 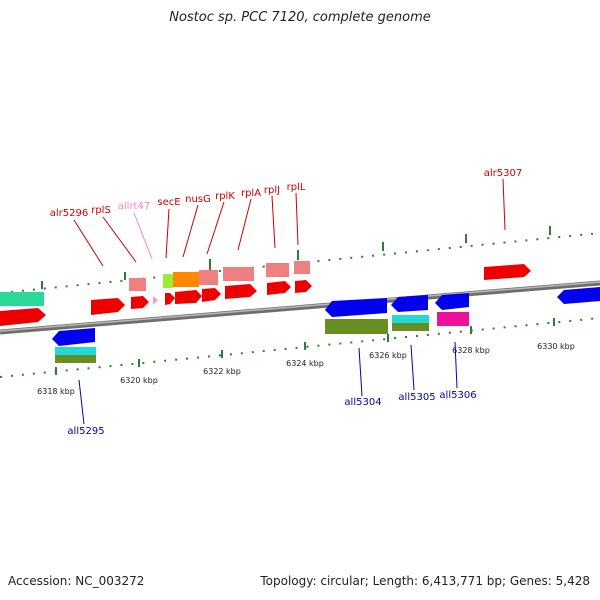 What do you see at coordinates (409, 303) in the screenshot?
I see `gene-arrow-all5305` at bounding box center [409, 303].